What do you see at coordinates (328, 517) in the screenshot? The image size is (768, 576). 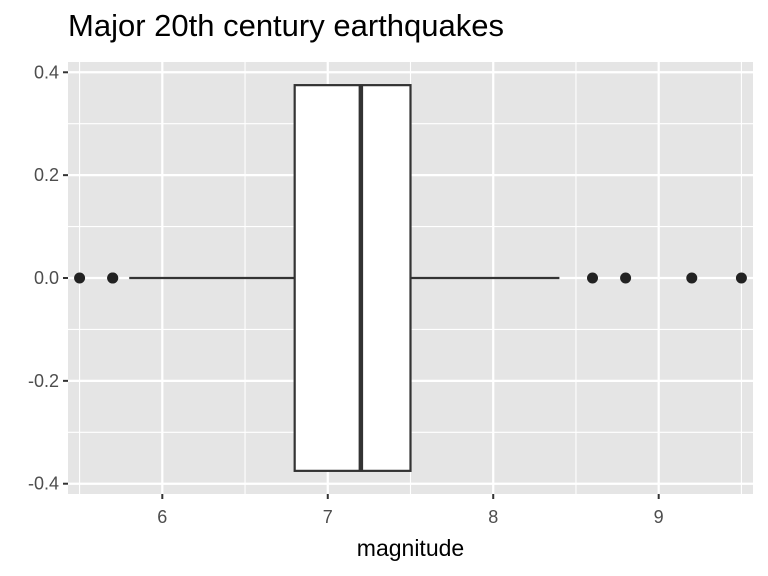 I see `x-tick-label: 7` at bounding box center [328, 517].